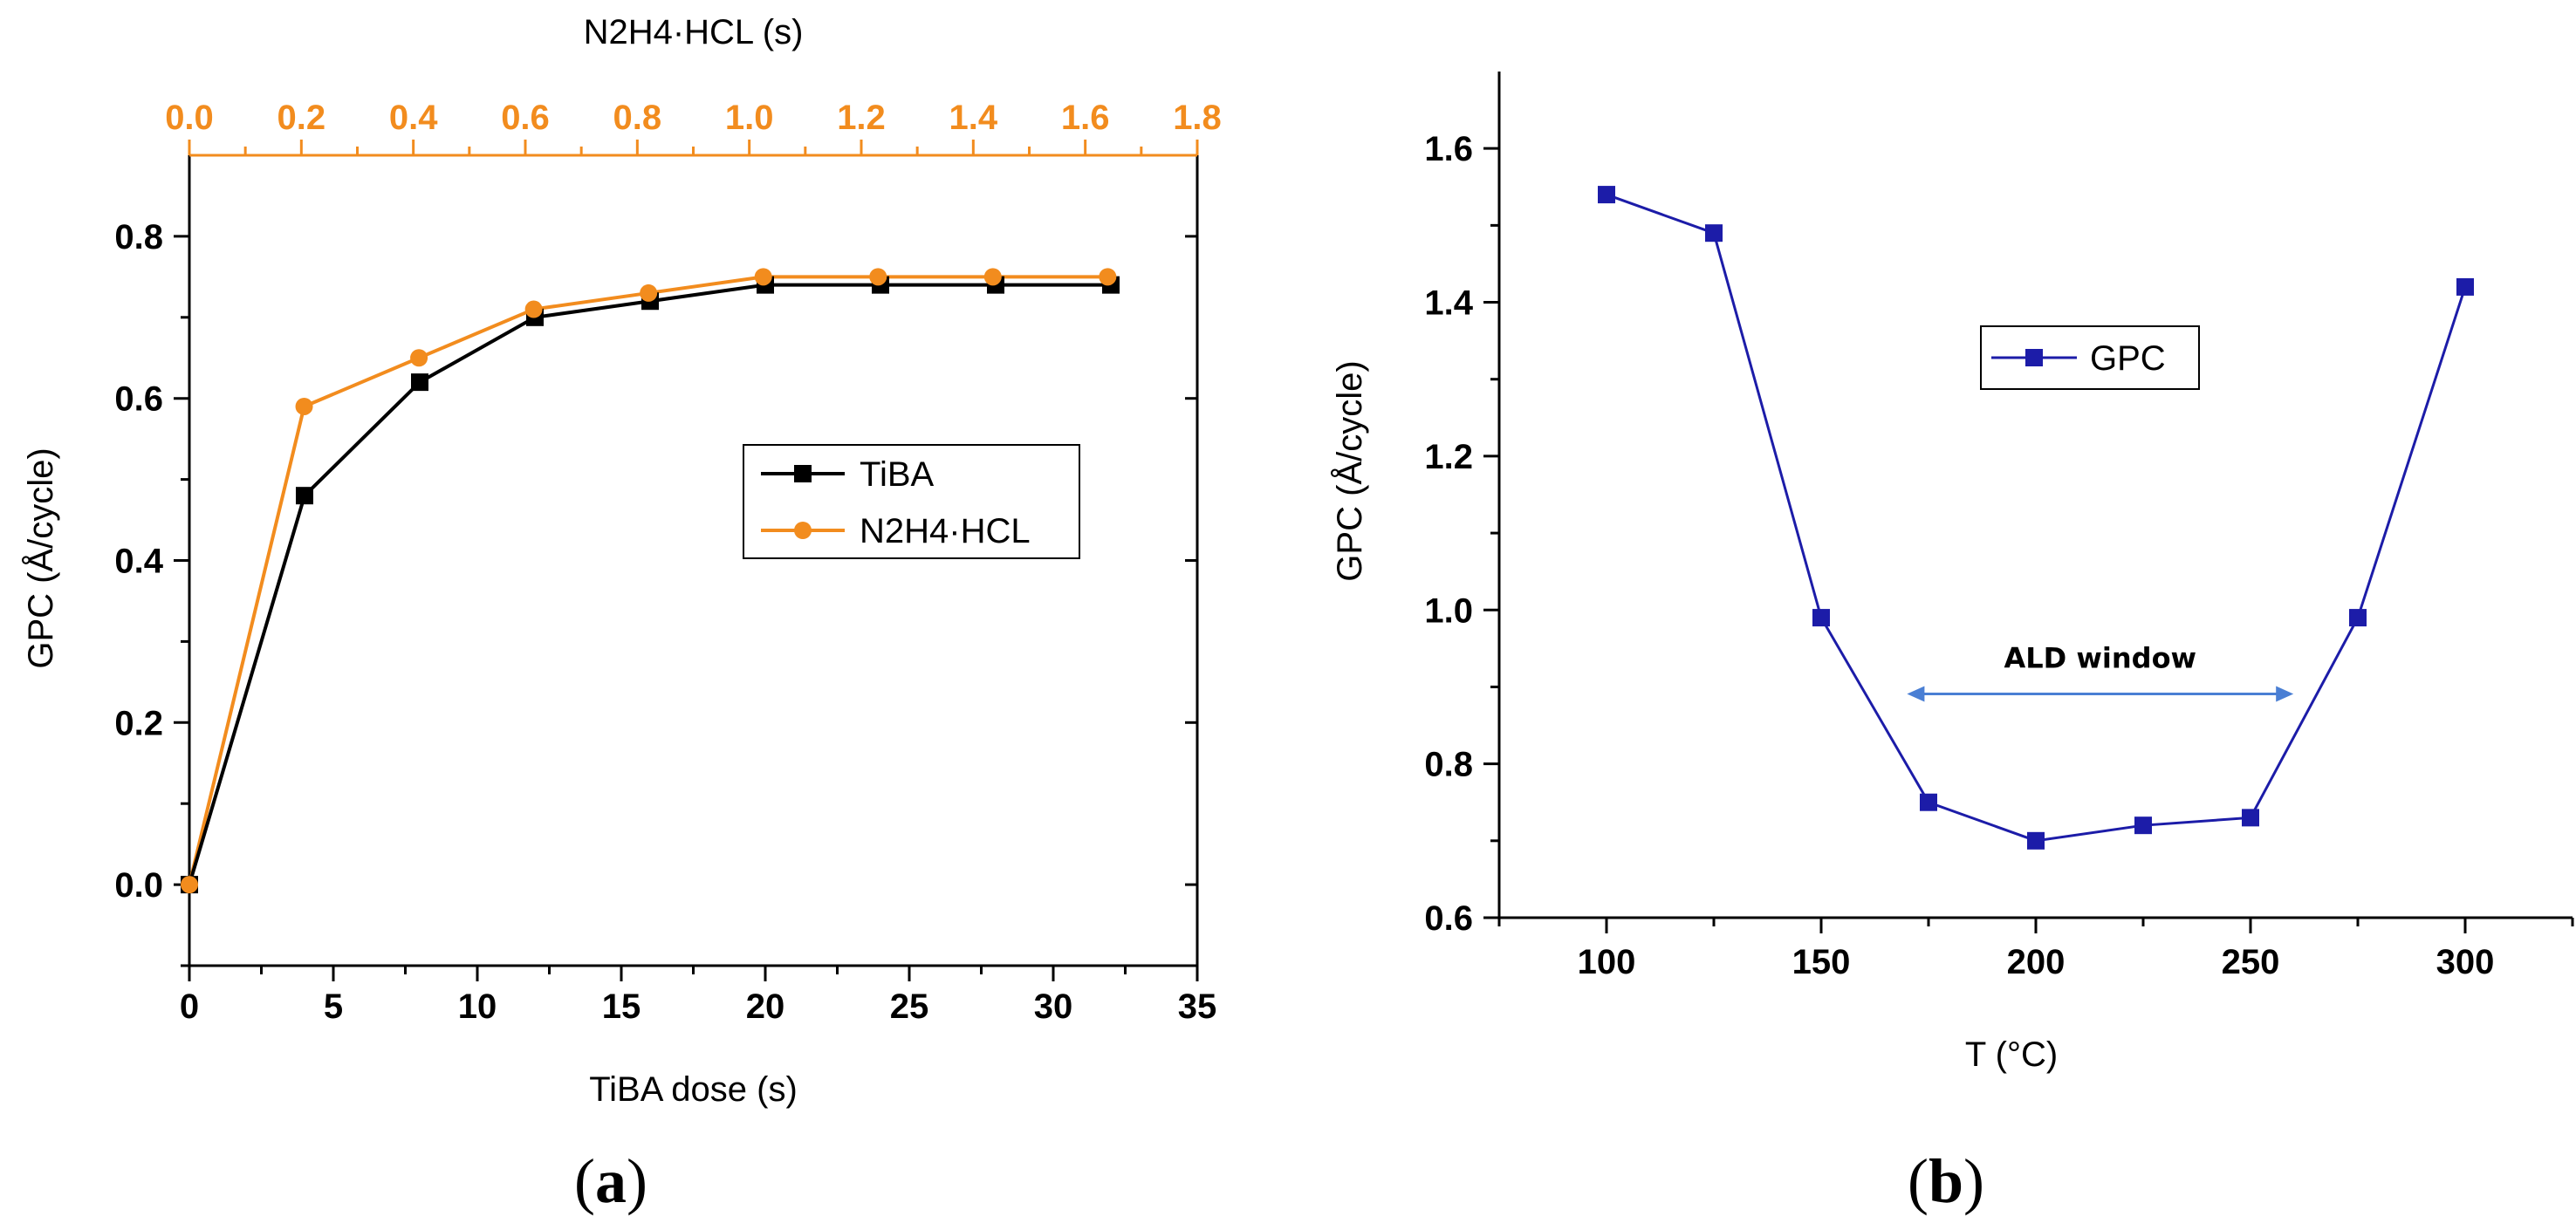  What do you see at coordinates (2285, 694) in the screenshot?
I see `ald-window-arrowhead-right` at bounding box center [2285, 694].